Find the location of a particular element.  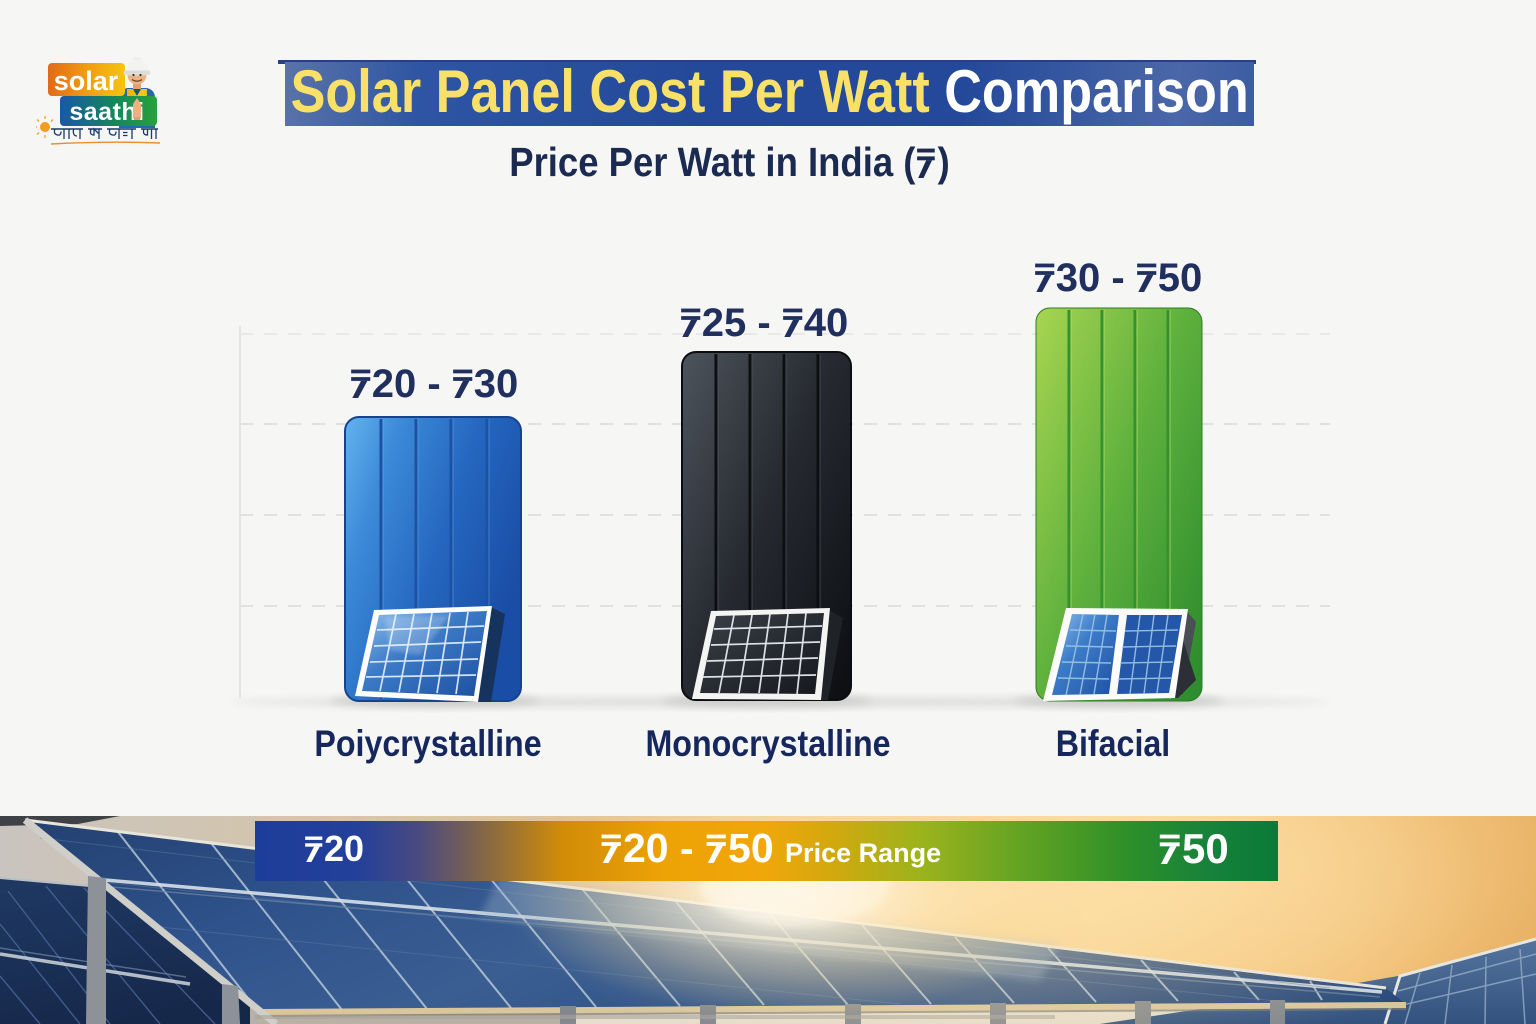

svg-text: saathi is located at coordinates (106, 112).